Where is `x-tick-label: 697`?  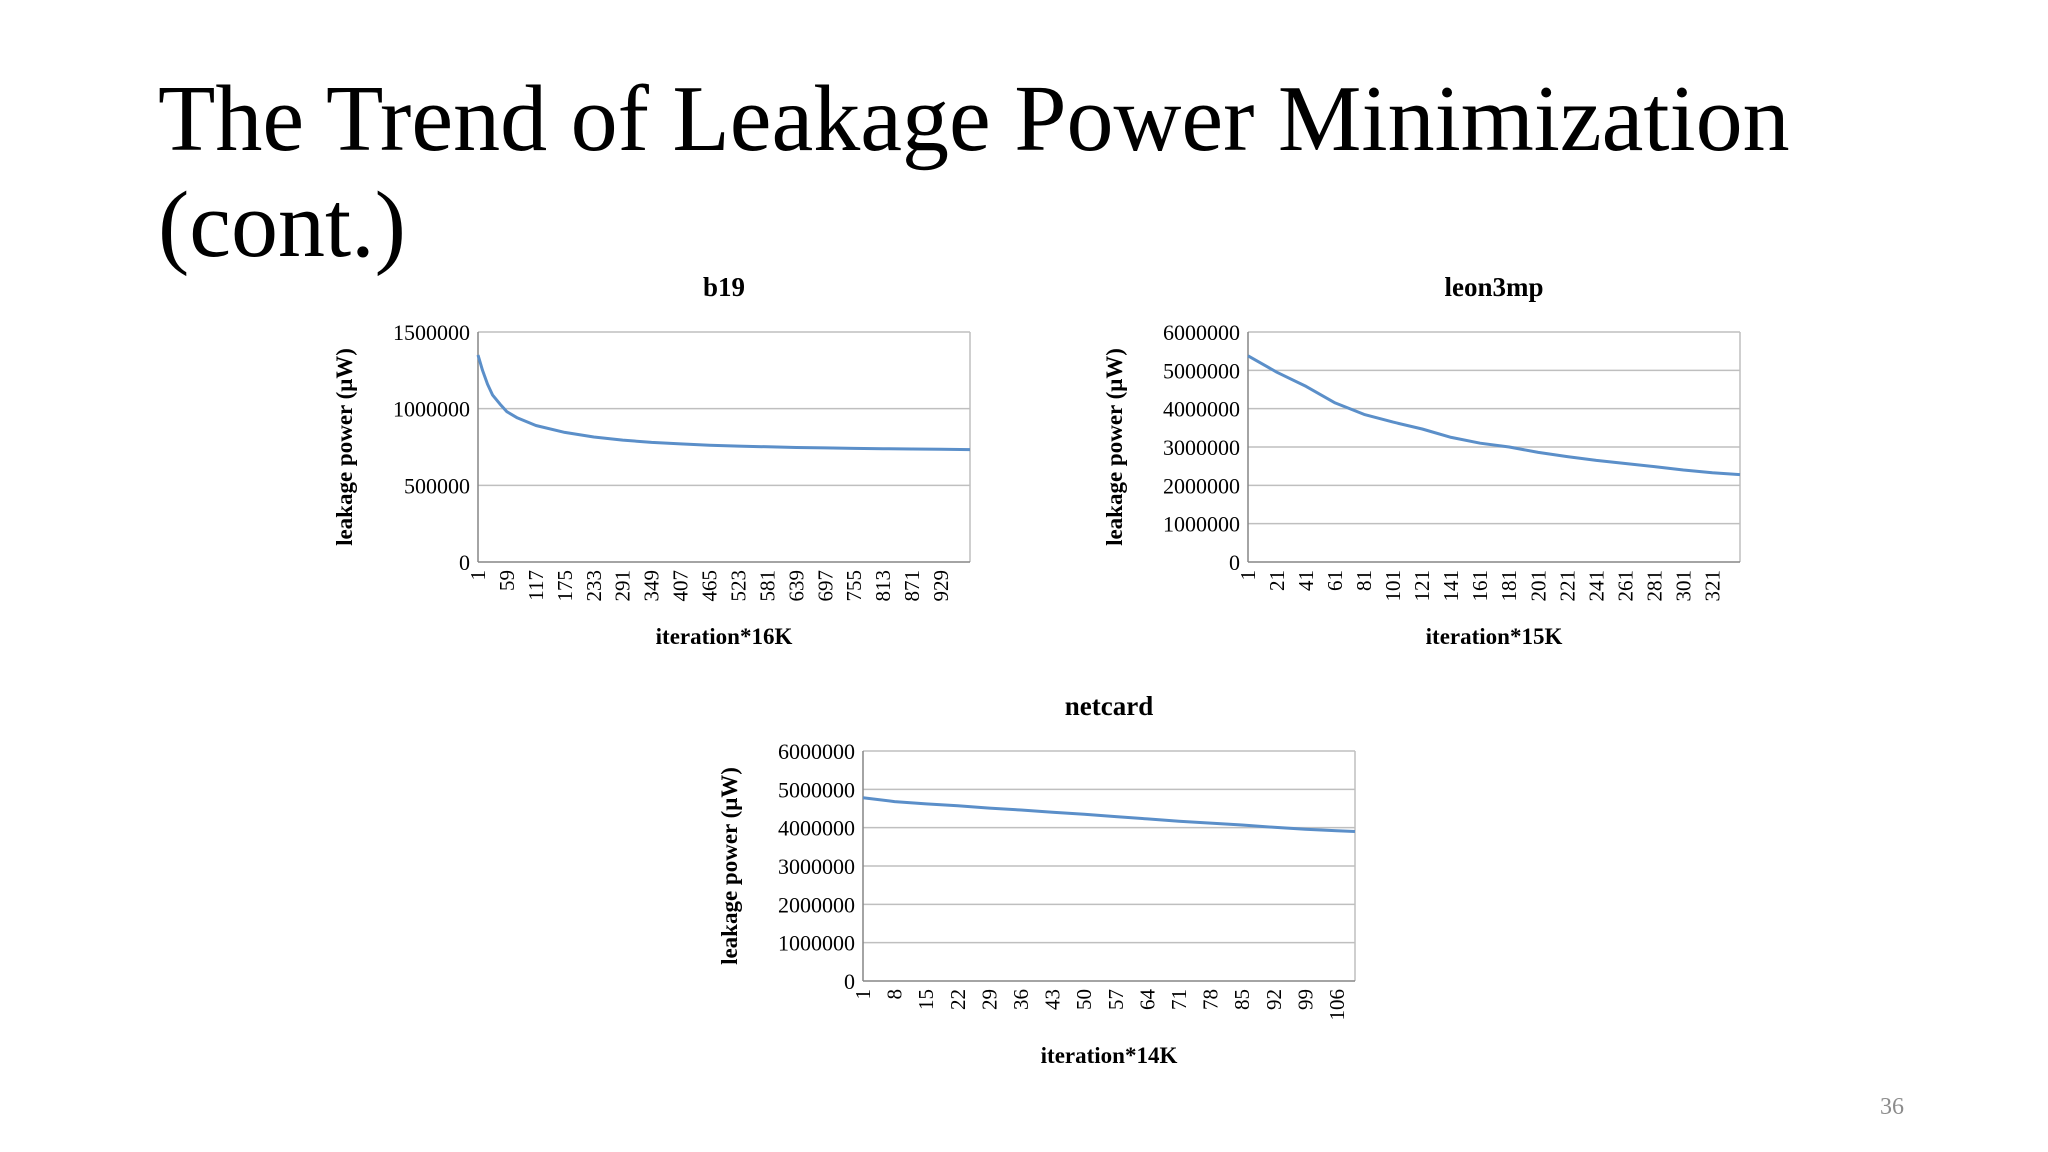 x-tick-label: 697 is located at coordinates (825, 586).